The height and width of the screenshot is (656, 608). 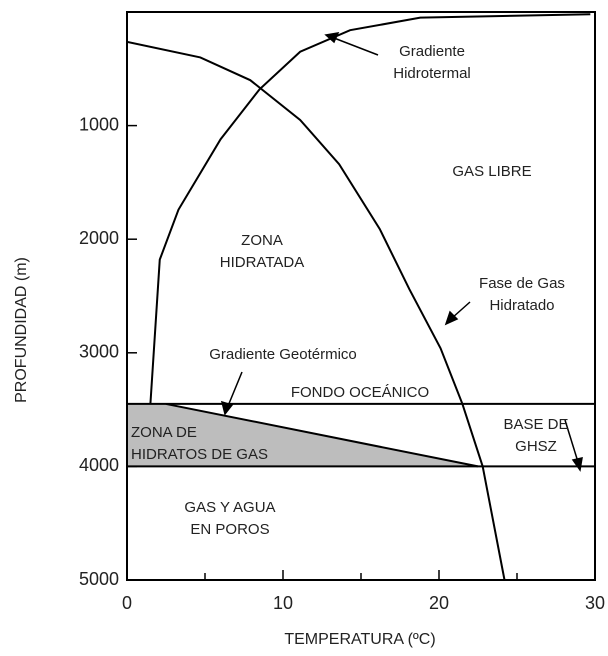 I want to click on annotation: BASE DE, so click(x=535, y=424).